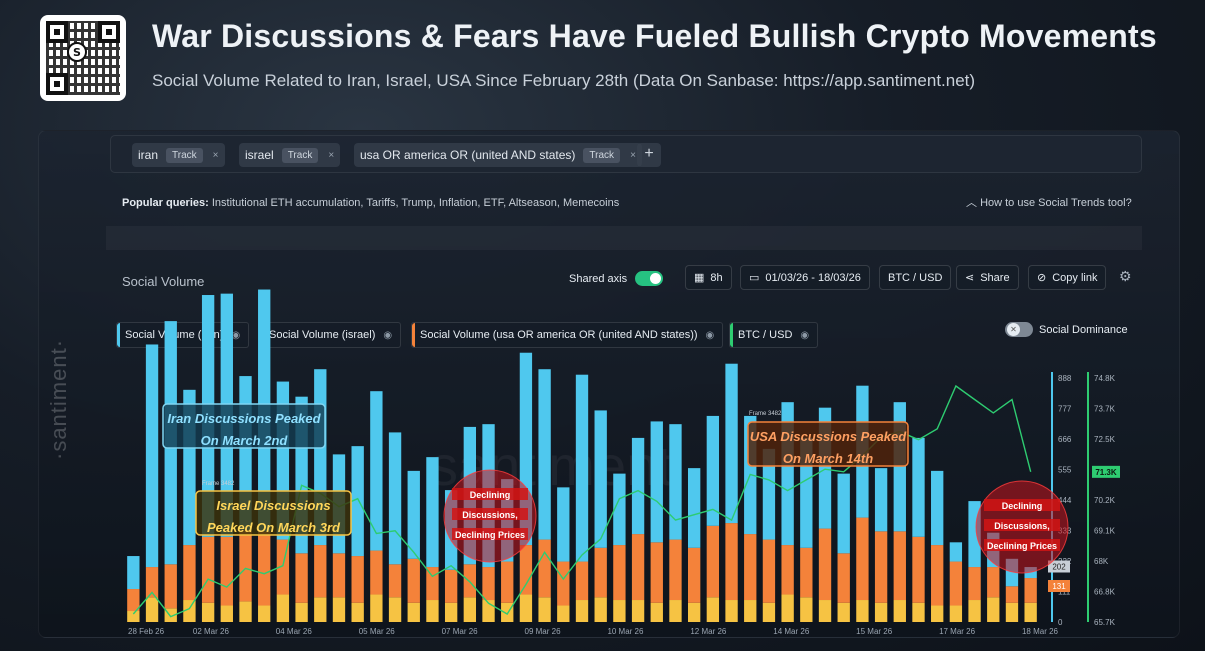 This screenshot has width=1205, height=651. I want to click on query-chip-label: usa OR america OR (united AND states), so click(468, 155).